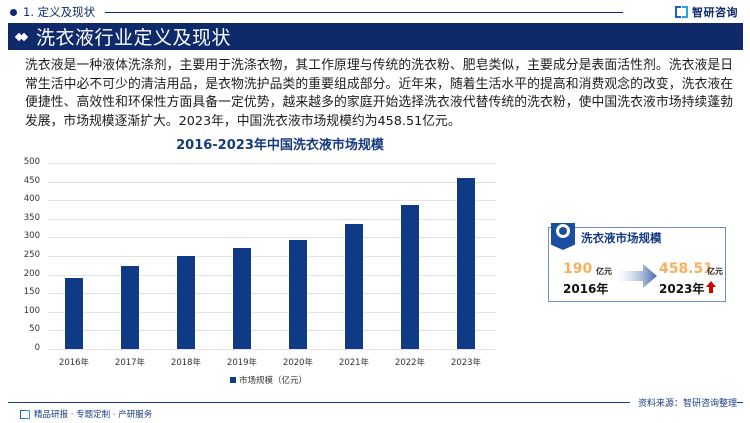 Image resolution: width=750 pixels, height=423 pixels. Describe the element at coordinates (31, 292) in the screenshot. I see `y-axis-tick: 150` at that location.